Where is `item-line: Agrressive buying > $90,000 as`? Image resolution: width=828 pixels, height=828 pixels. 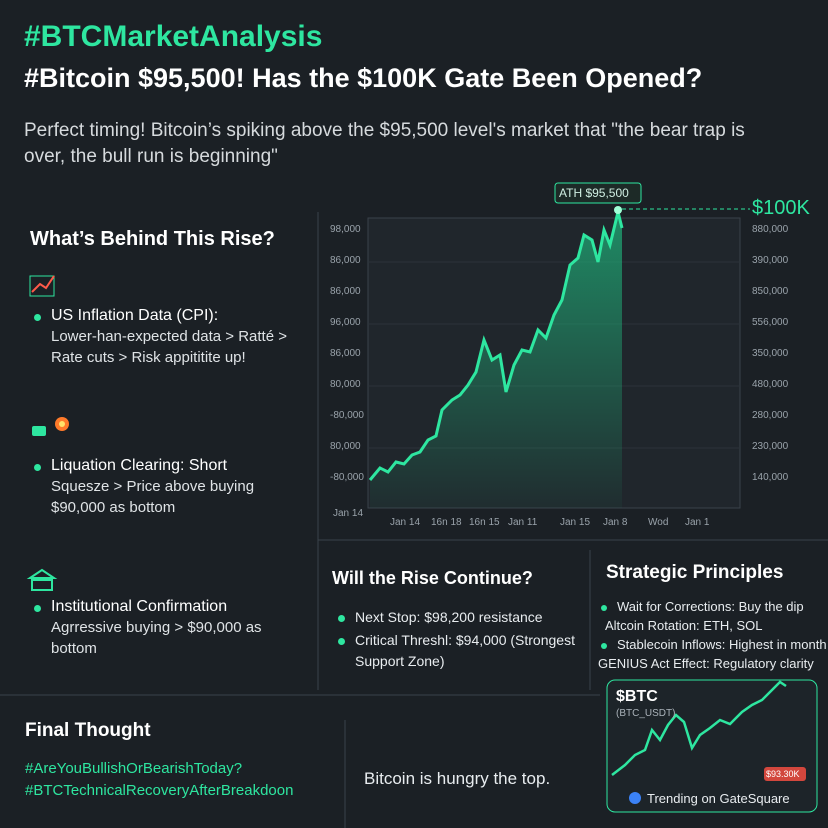 item-line: Agrressive buying > $90,000 as is located at coordinates (156, 627).